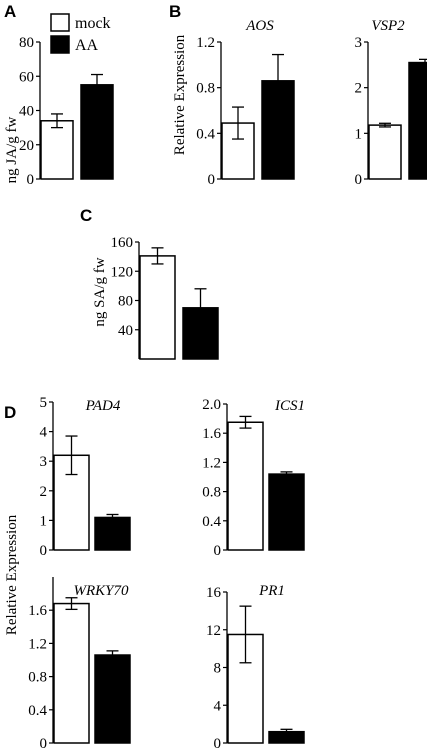  What do you see at coordinates (289, 406) in the screenshot?
I see `chart-title-d2: ICS1` at bounding box center [289, 406].